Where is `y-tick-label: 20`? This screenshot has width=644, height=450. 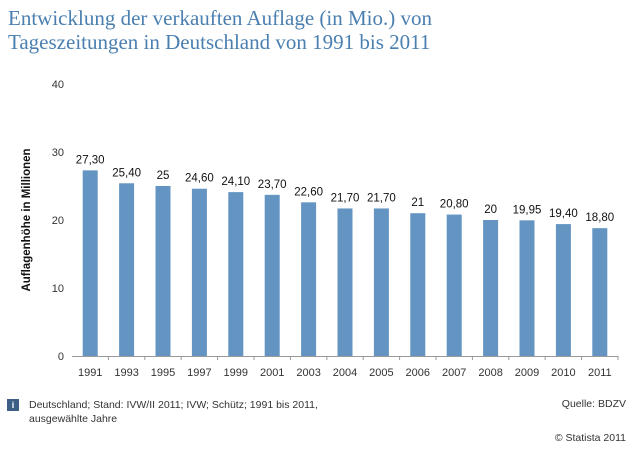 y-tick-label: 20 is located at coordinates (58, 221).